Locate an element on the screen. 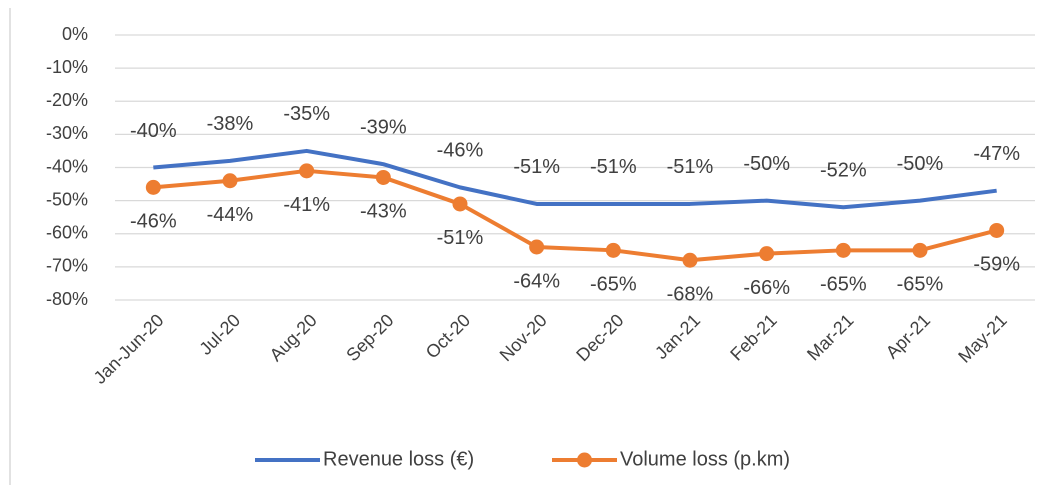 Image resolution: width=1051 pixels, height=491 pixels. data-label: -40% is located at coordinates (153, 131).